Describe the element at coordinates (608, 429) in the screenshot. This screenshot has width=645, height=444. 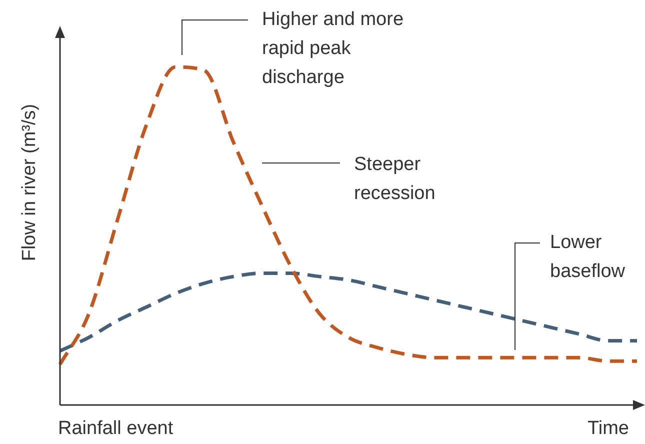
I see `x-axis-title: Time` at that location.